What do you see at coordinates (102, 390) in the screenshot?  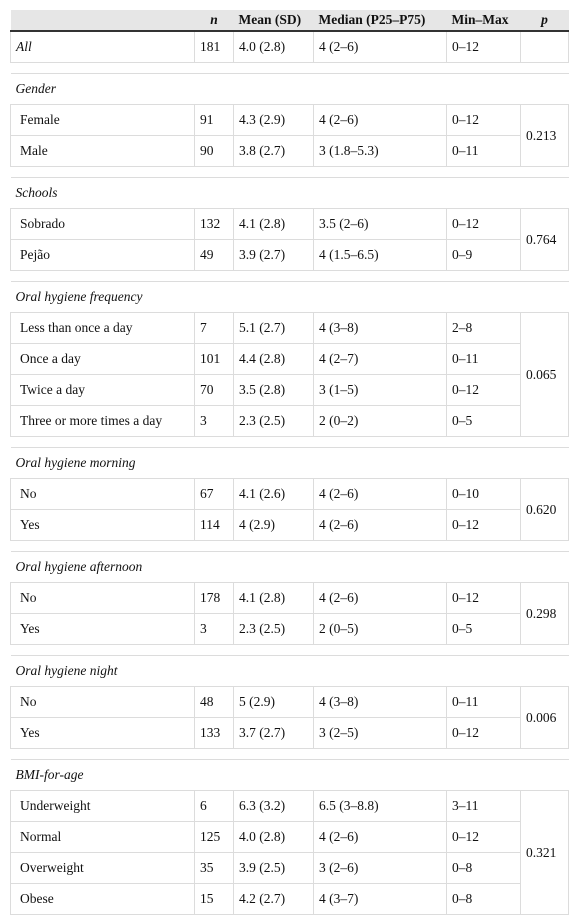 I see `row-label: Twice a day` at bounding box center [102, 390].